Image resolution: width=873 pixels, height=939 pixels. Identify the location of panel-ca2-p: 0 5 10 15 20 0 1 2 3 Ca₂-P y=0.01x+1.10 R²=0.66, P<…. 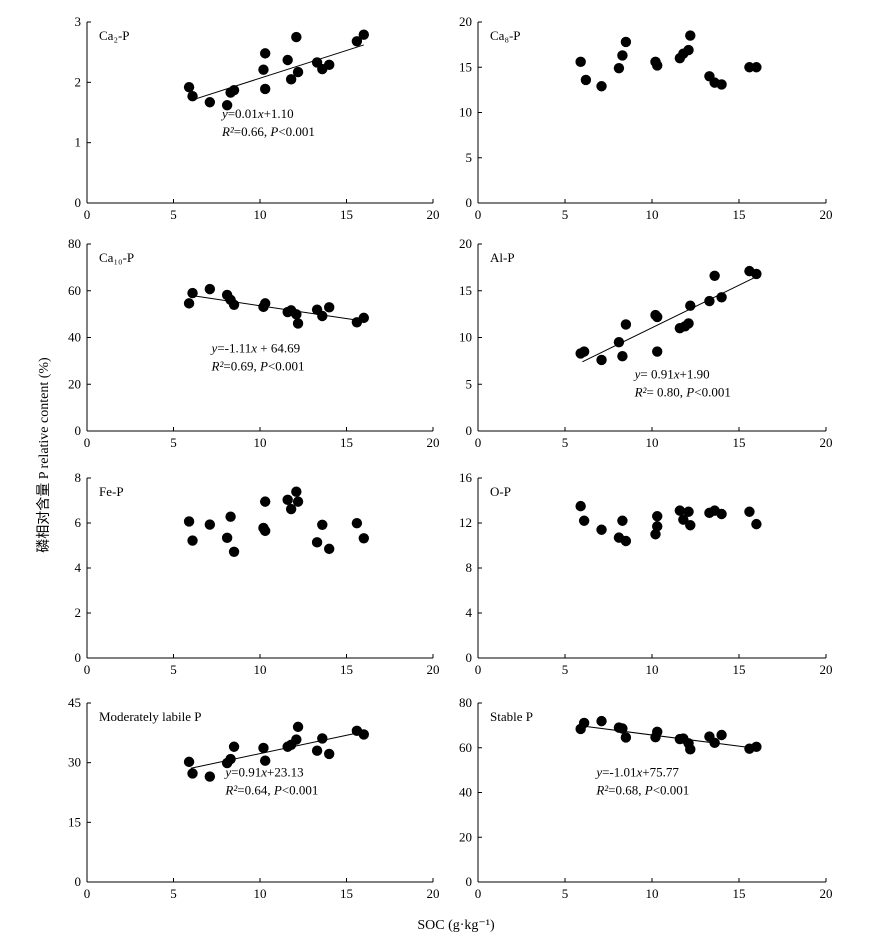
(257, 118).